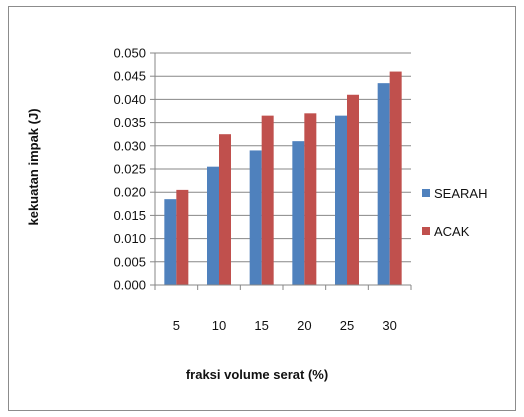  What do you see at coordinates (285, 325) in the screenshot?
I see `x-tick-labels: 5 10 15 20 25 30` at bounding box center [285, 325].